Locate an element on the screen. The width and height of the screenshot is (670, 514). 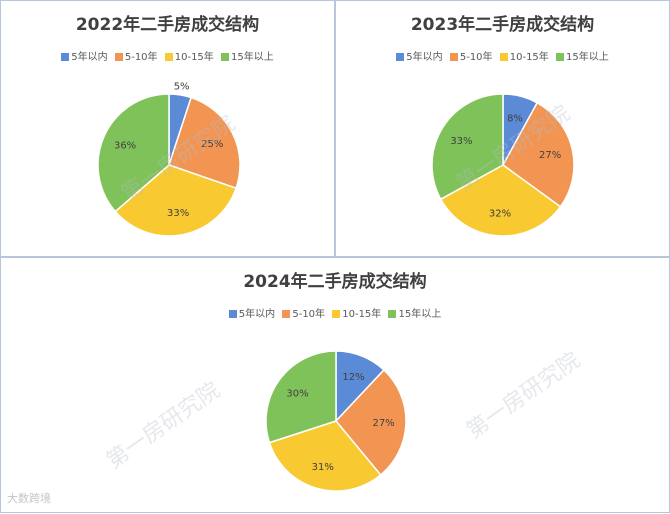
pie-chart-2023: 8% 27% 32% 33% is located at coordinates (503, 165).